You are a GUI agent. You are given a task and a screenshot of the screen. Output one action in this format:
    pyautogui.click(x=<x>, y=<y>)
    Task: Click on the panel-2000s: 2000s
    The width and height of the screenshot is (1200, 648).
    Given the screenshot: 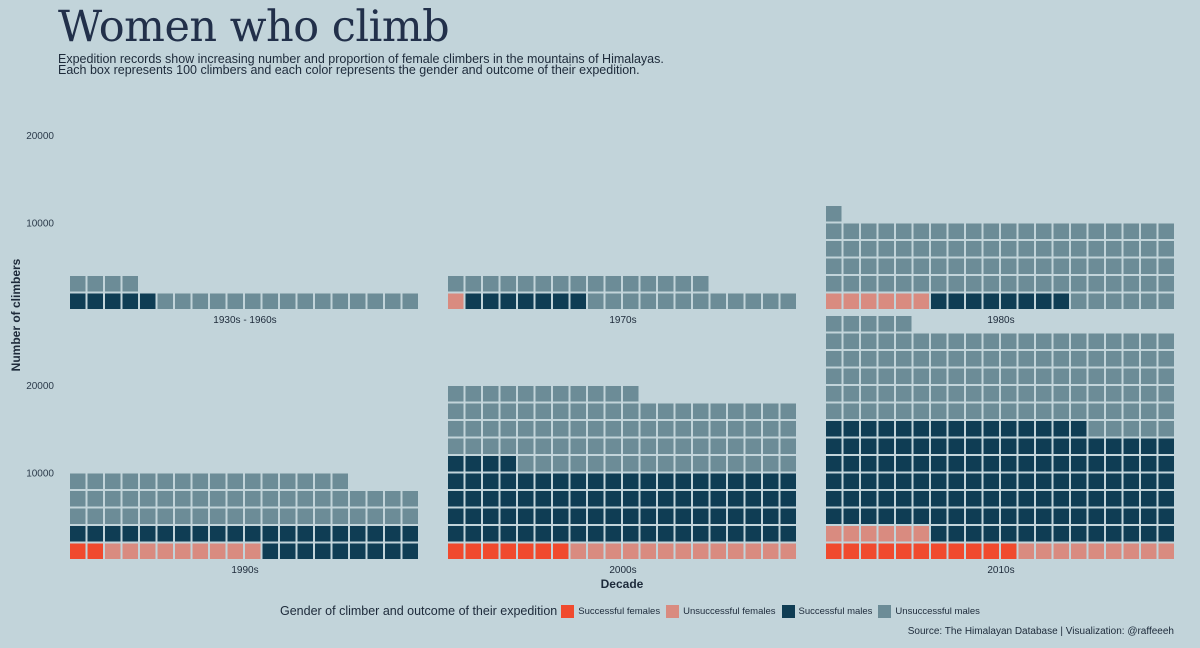 What is the action you would take?
    pyautogui.click(x=622, y=481)
    